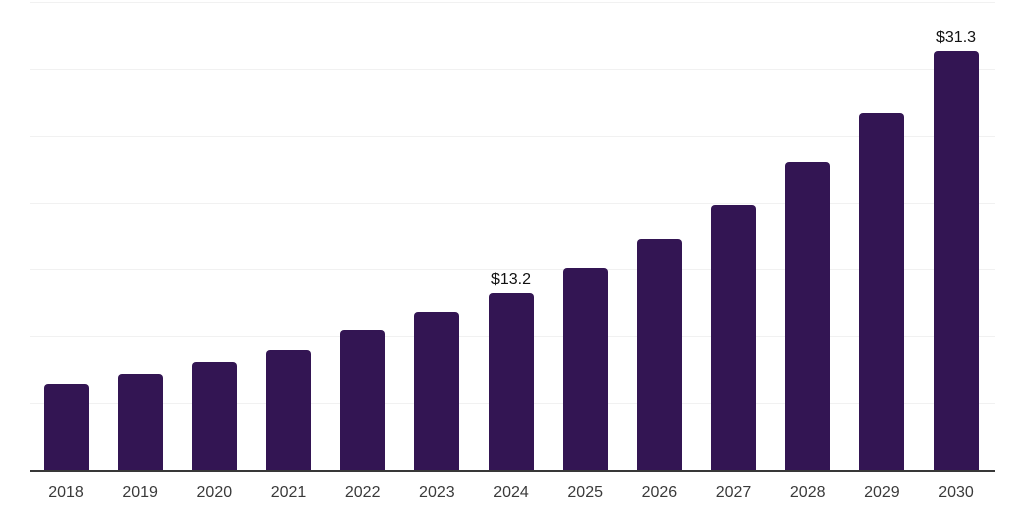 This screenshot has width=1024, height=512. What do you see at coordinates (511, 492) in the screenshot?
I see `x-tick-label-2024: 2024` at bounding box center [511, 492].